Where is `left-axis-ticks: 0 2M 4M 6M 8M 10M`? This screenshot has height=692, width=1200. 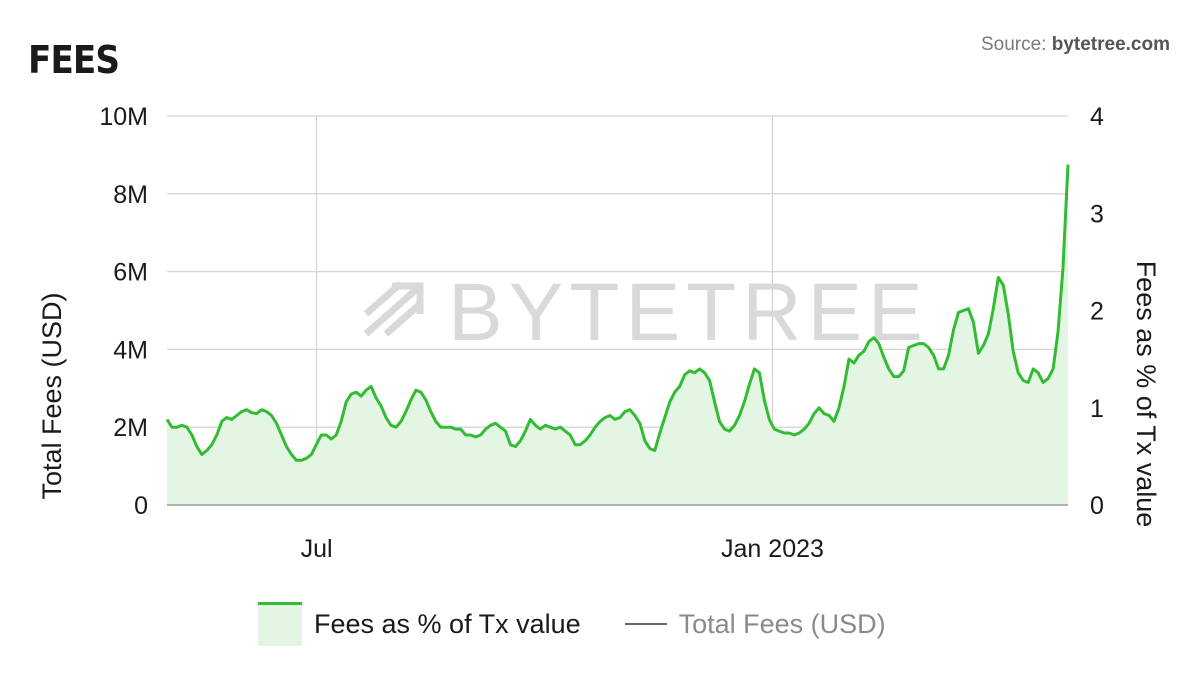
left-axis-ticks: 0 2M 4M 6M 8M 10M is located at coordinates (123, 311).